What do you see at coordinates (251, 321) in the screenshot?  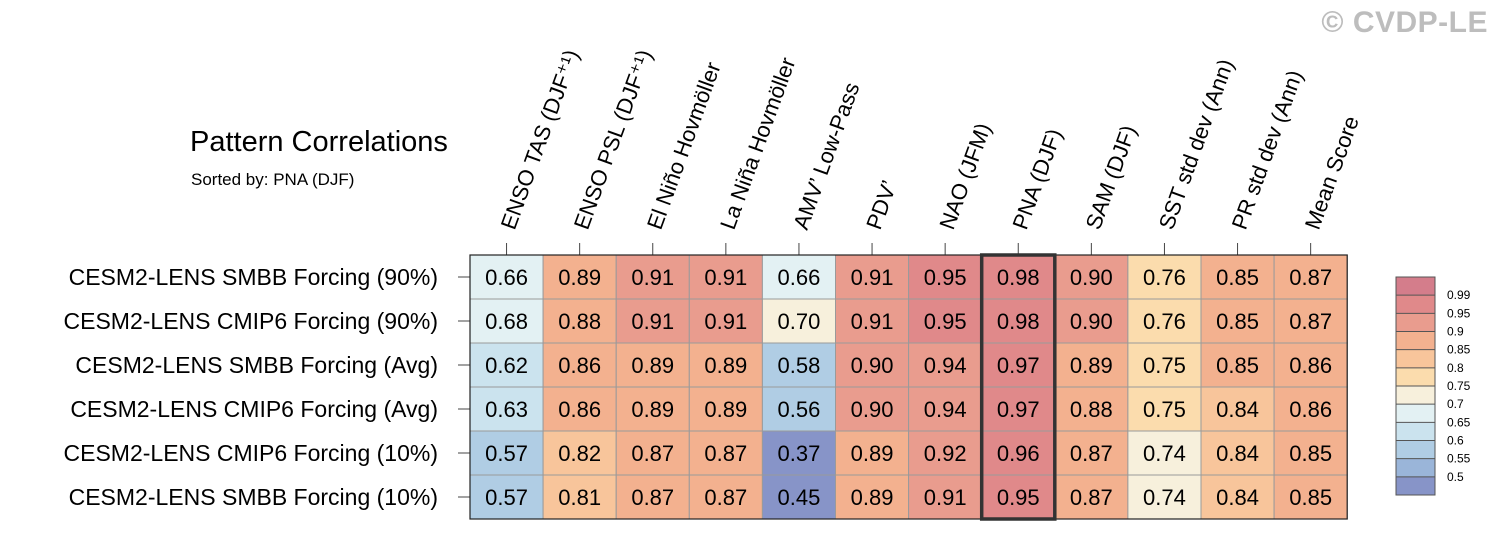 I see `row-label: CESM2-LENS CMIP6 Forcing (90%)` at bounding box center [251, 321].